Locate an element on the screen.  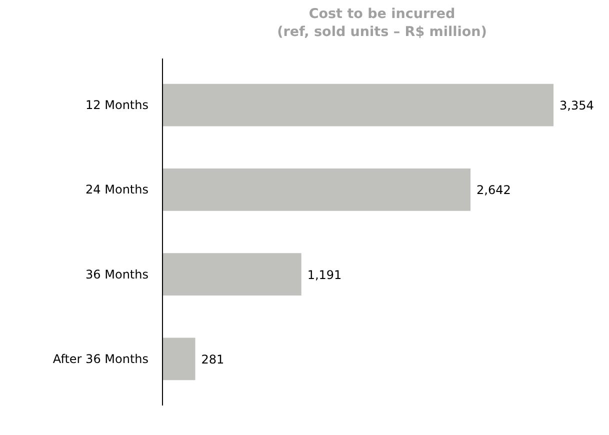
y-tick-label: 36 Months is located at coordinates (117, 274).